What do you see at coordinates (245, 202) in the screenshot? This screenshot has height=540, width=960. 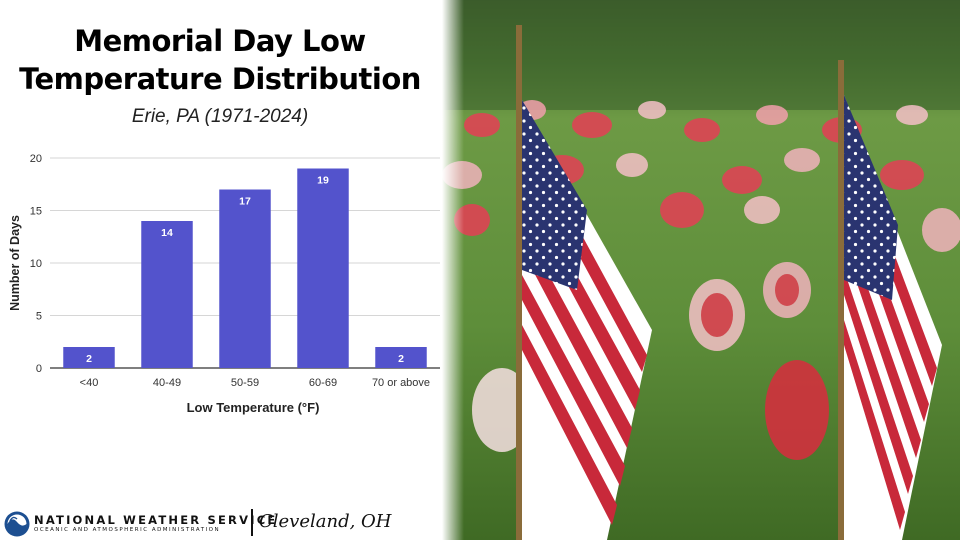 I see `data-label: 17` at bounding box center [245, 202].